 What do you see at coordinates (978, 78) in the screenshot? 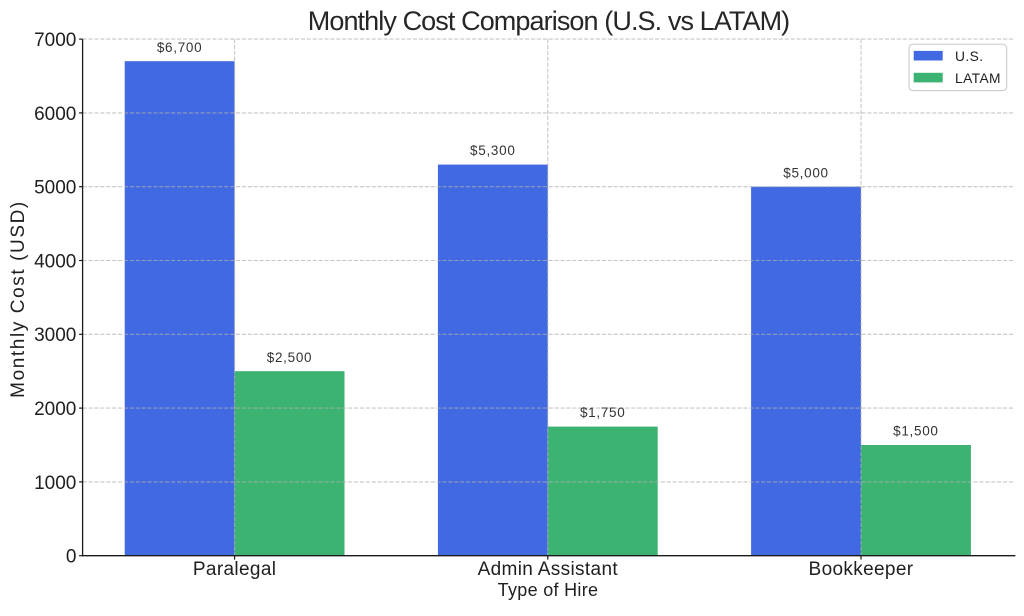
I see `svg-text: LATAM` at bounding box center [978, 78].